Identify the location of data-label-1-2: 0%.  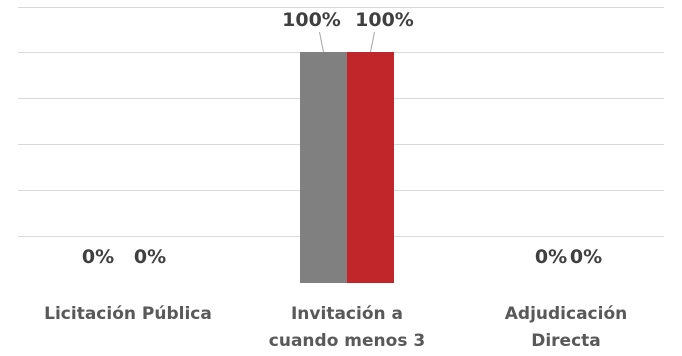
(586, 257).